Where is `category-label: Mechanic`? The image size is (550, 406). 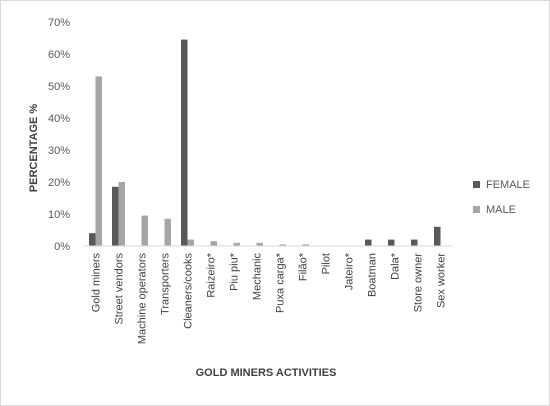
category-label: Mechanic is located at coordinates (258, 277).